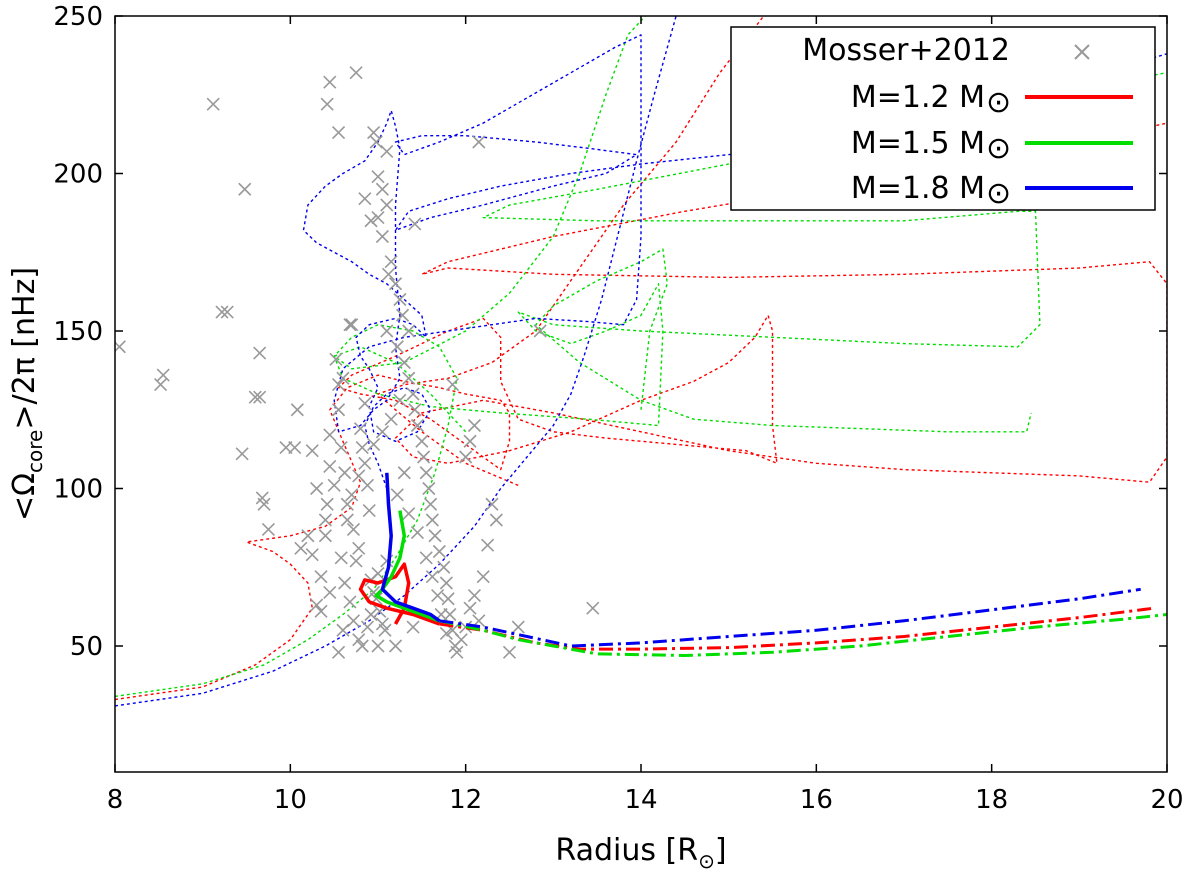 The width and height of the screenshot is (1200, 877). I want to click on series-m12-solid-line, so click(399, 594).